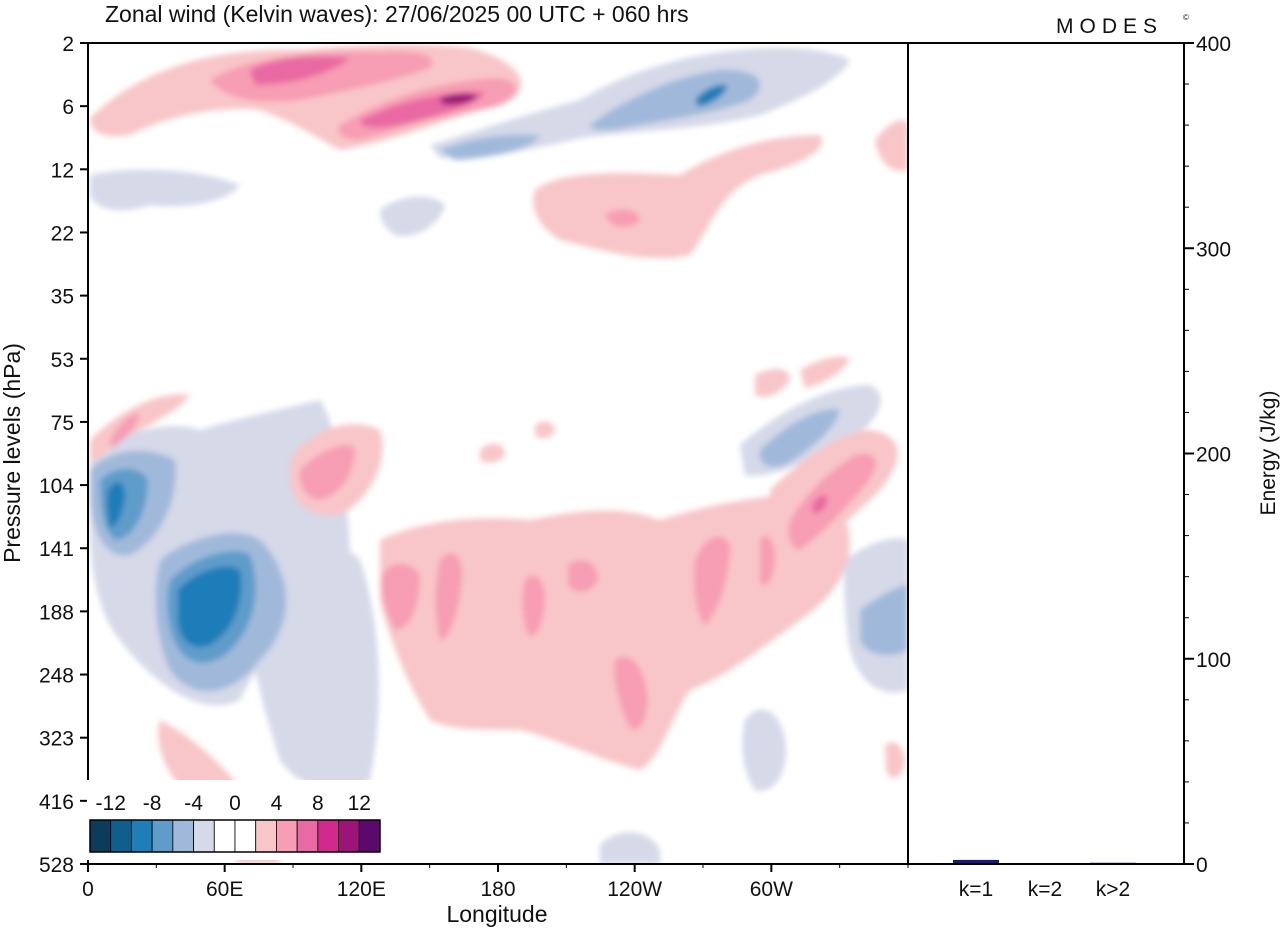 The width and height of the screenshot is (1280, 930). What do you see at coordinates (63, 455) in the screenshot?
I see `pressure-axis: 2 6 12 22 35 53 75 104 141 188 248 323 416 528` at bounding box center [63, 455].